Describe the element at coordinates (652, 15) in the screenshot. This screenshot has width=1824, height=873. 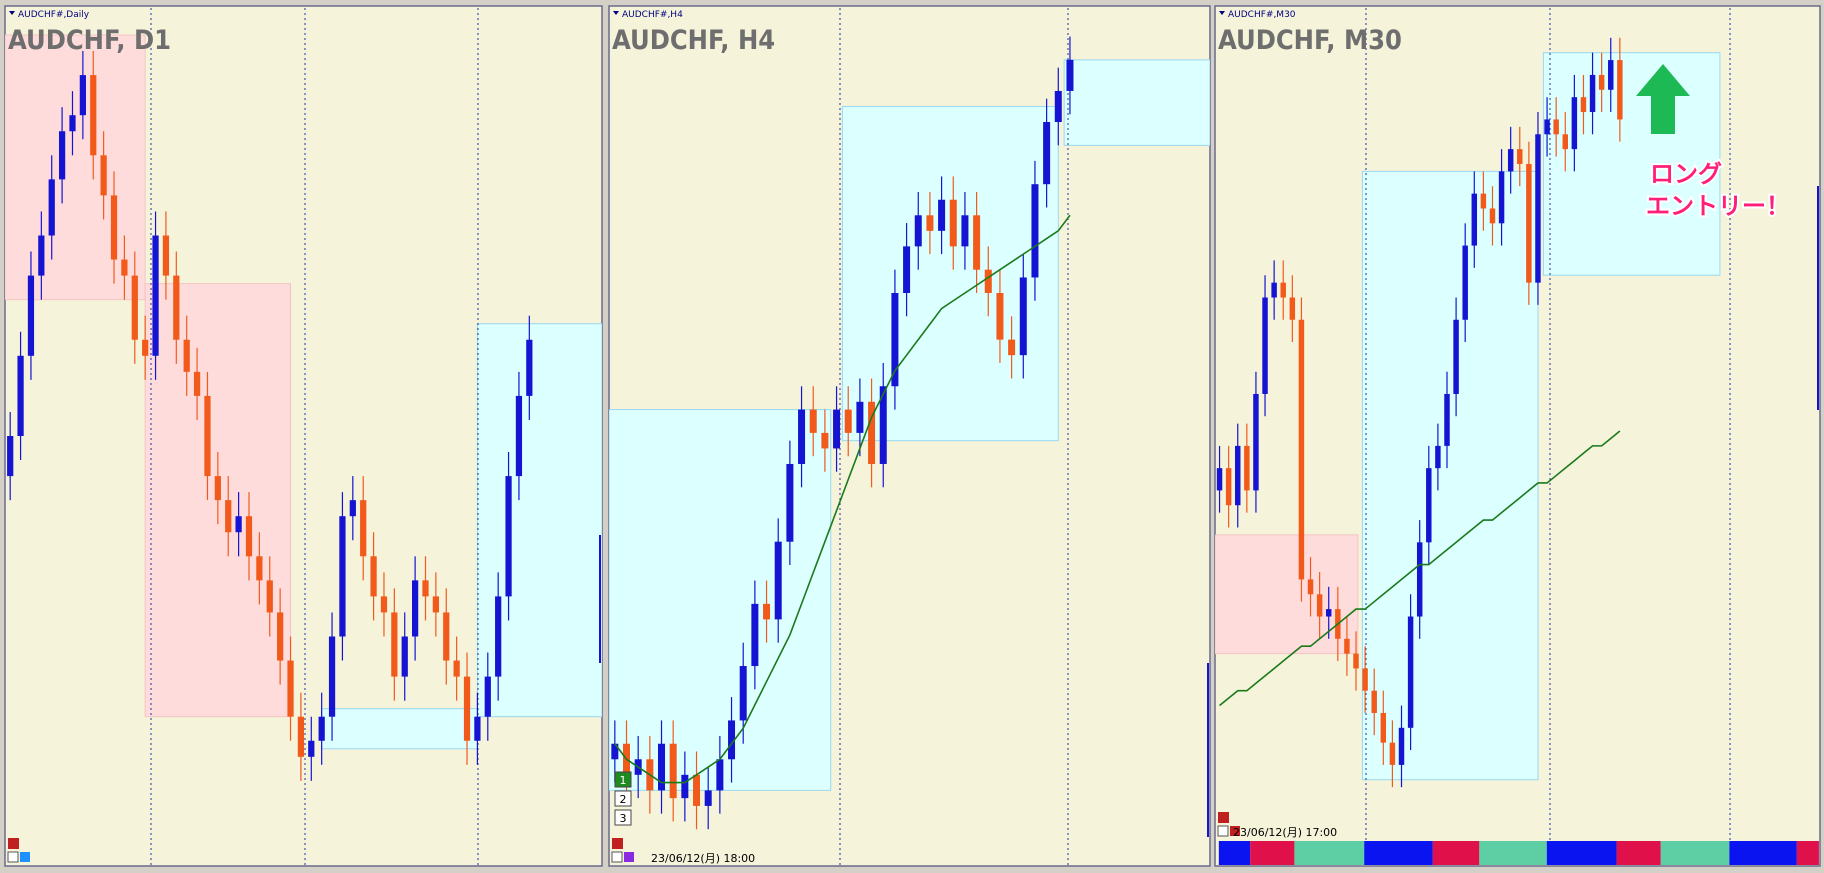
I see `chart-label: AUDCHF#,H4` at that location.